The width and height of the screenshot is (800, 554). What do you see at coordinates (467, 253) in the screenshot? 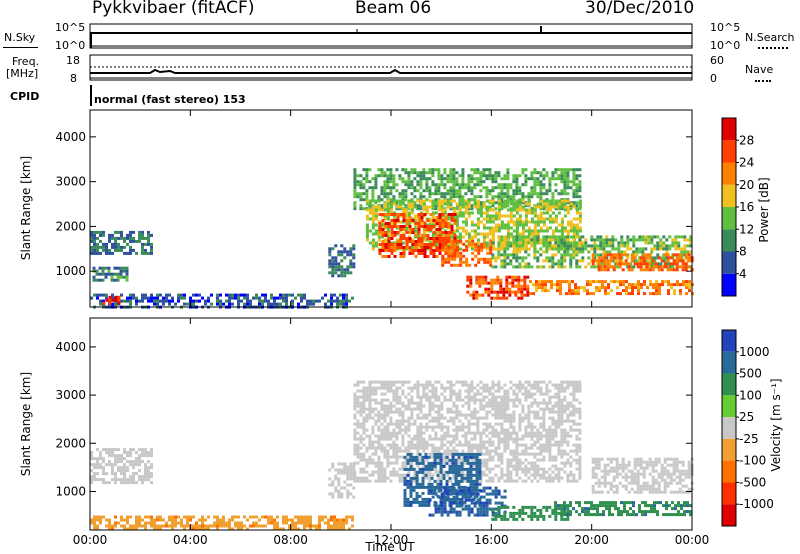
I see `power-echo-region` at bounding box center [467, 253].